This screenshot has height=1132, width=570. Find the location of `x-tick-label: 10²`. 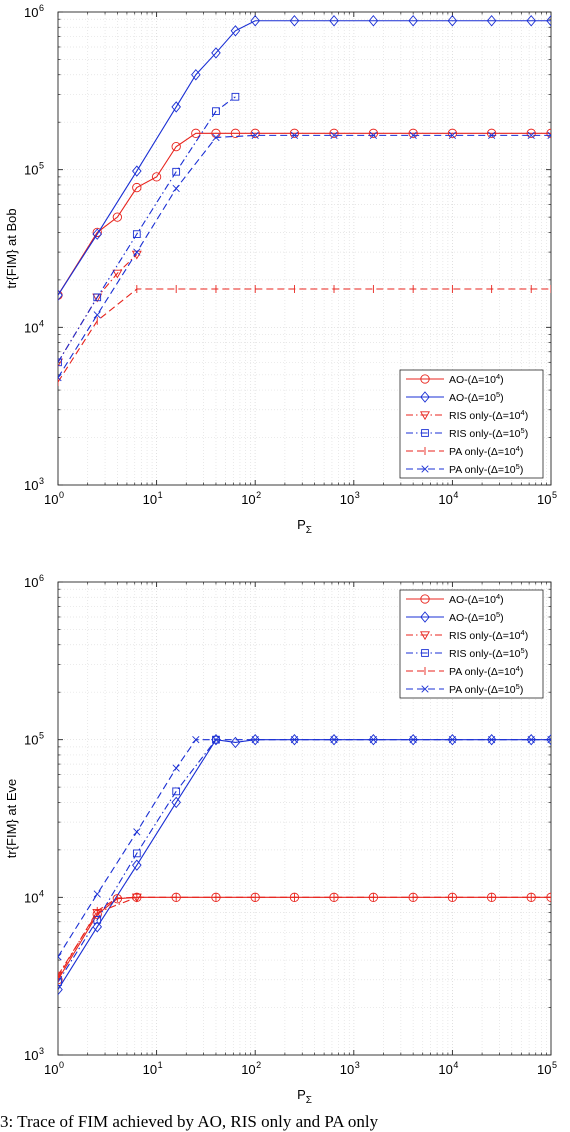

x-tick-label: 10² is located at coordinates (251, 498).